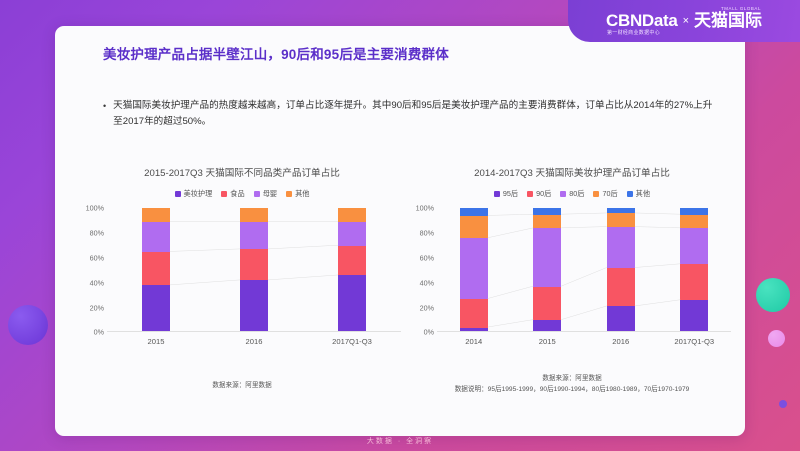 The width and height of the screenshot is (800, 451). I want to click on bar-segment-食品, so click(254, 265).